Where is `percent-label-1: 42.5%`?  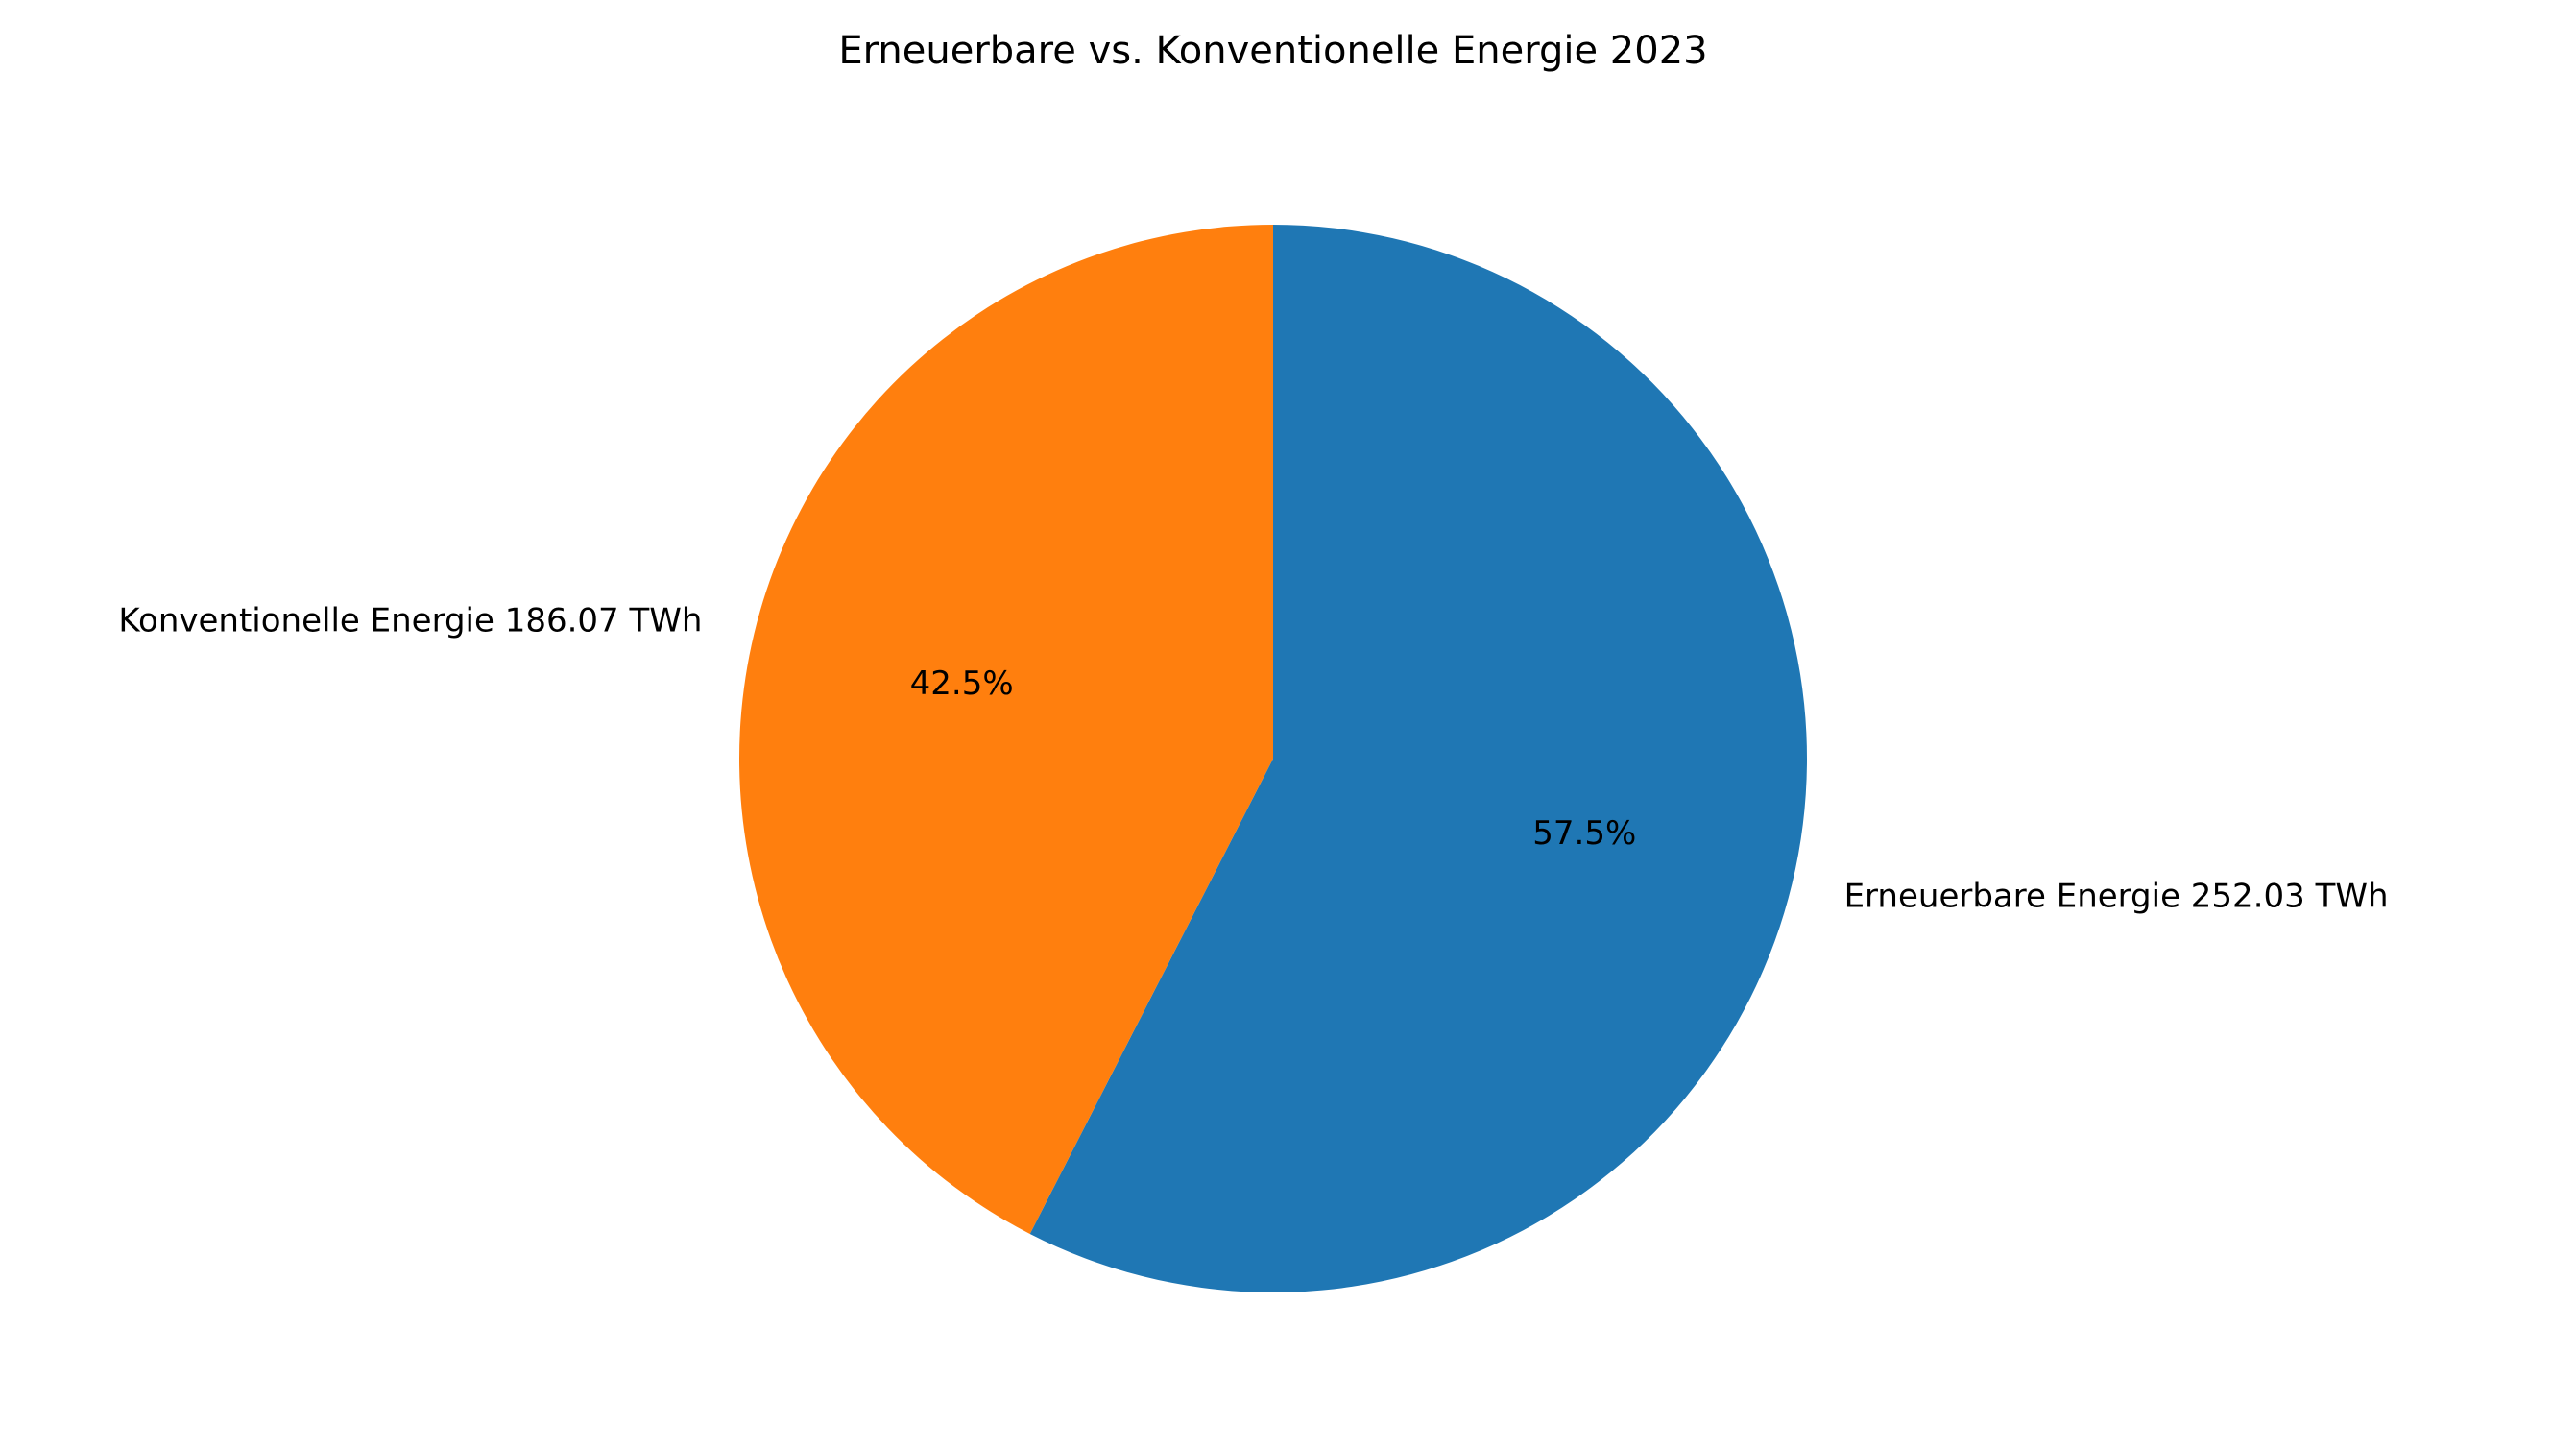
percent-label-1: 42.5% is located at coordinates (962, 683).